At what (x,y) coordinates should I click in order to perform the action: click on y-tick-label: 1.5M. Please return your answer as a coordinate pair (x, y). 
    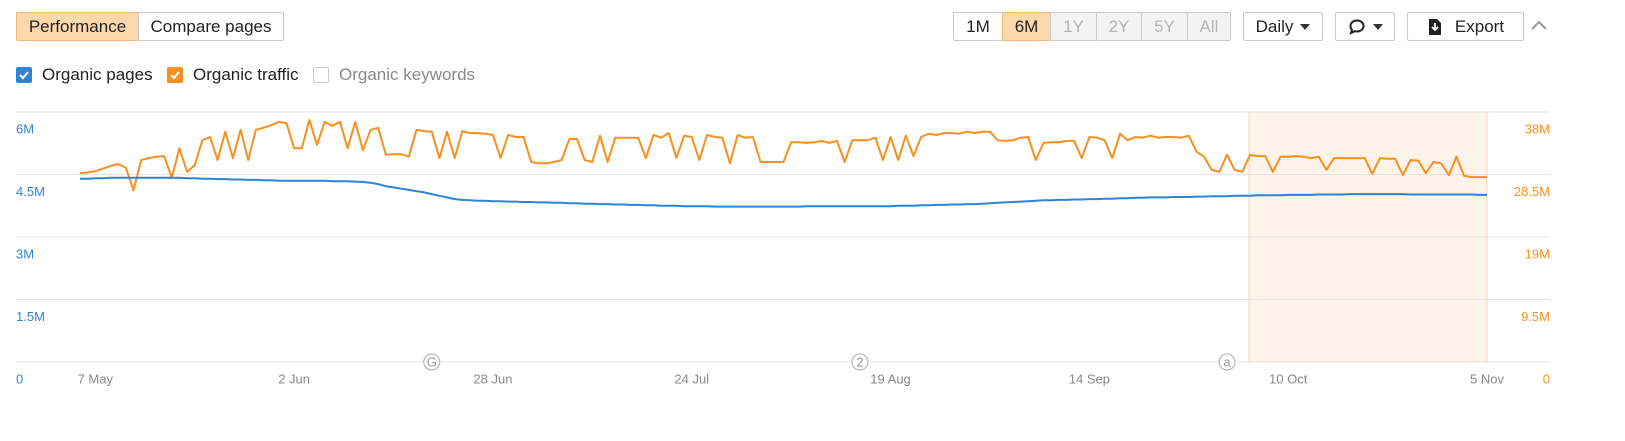
    Looking at the image, I should click on (30, 316).